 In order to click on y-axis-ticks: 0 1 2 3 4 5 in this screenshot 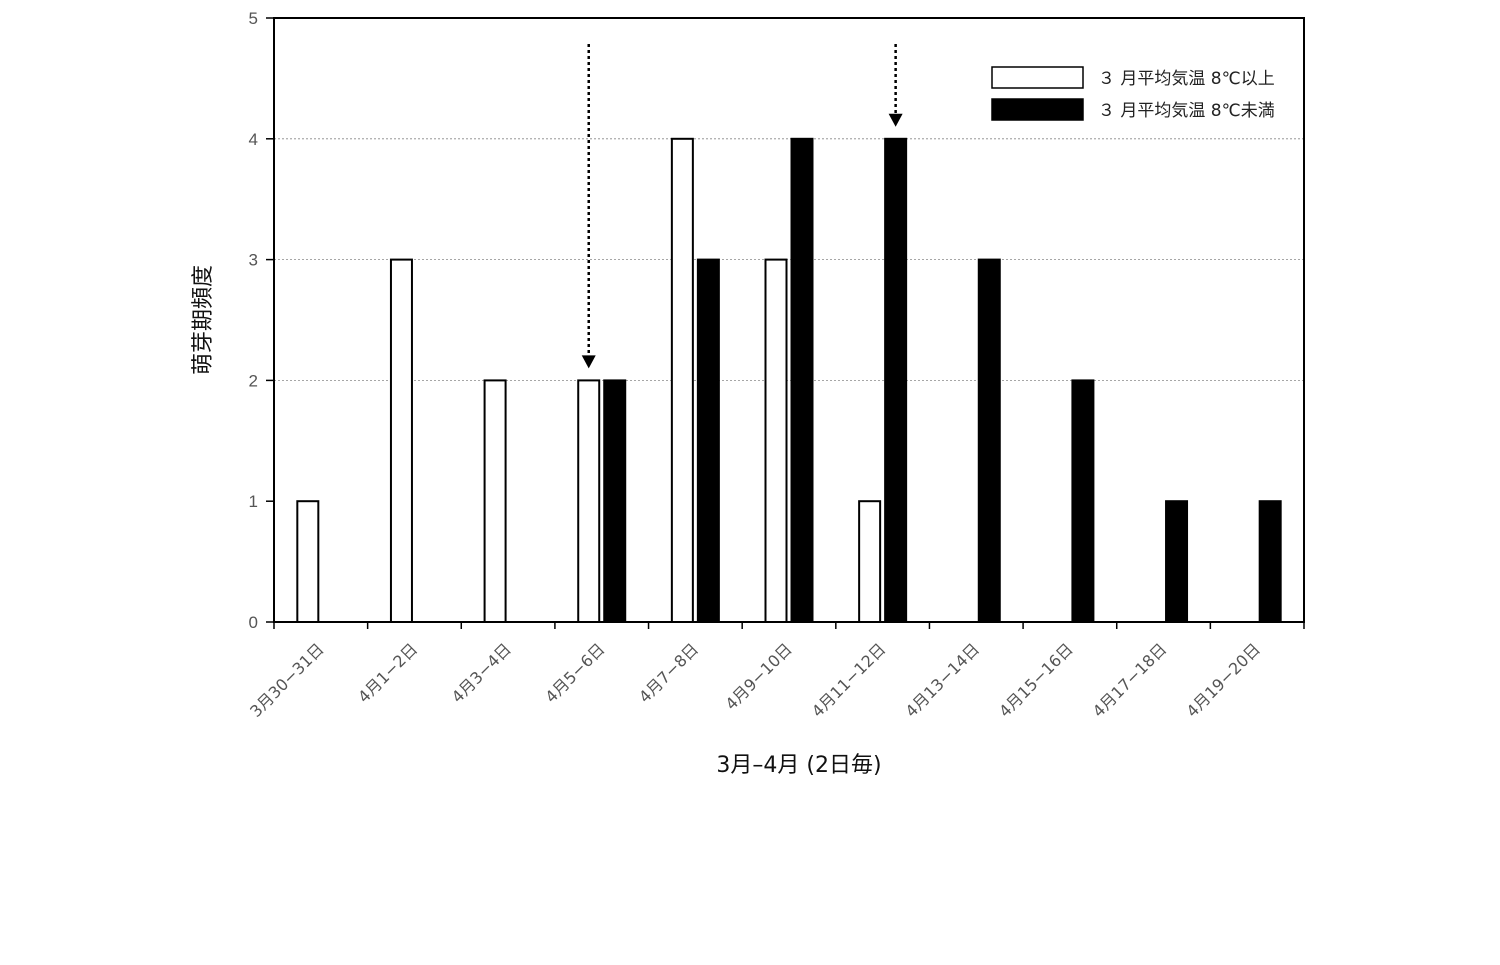, I will do `click(261, 320)`.